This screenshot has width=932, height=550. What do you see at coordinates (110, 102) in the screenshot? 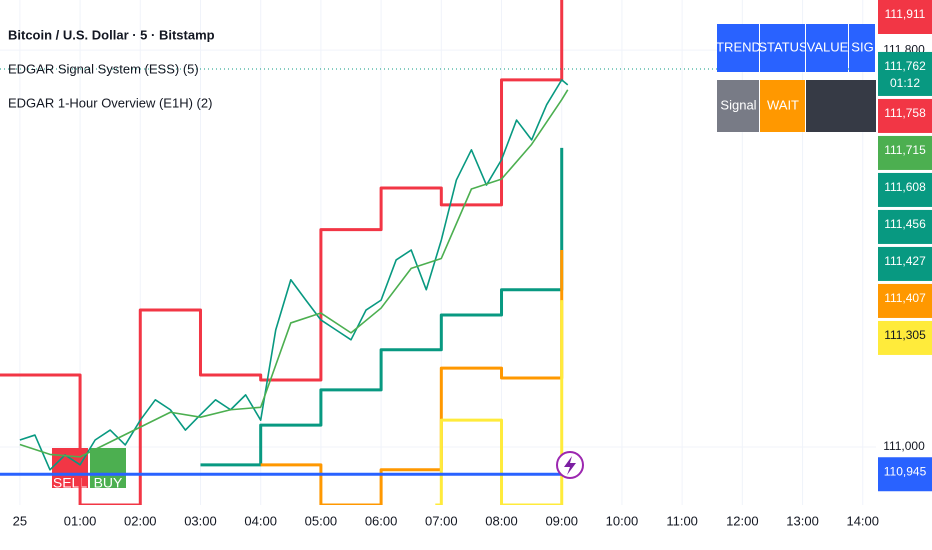
I see `legend-line: EDGAR 1-Hour Overview (E1H) (2)` at bounding box center [110, 102].